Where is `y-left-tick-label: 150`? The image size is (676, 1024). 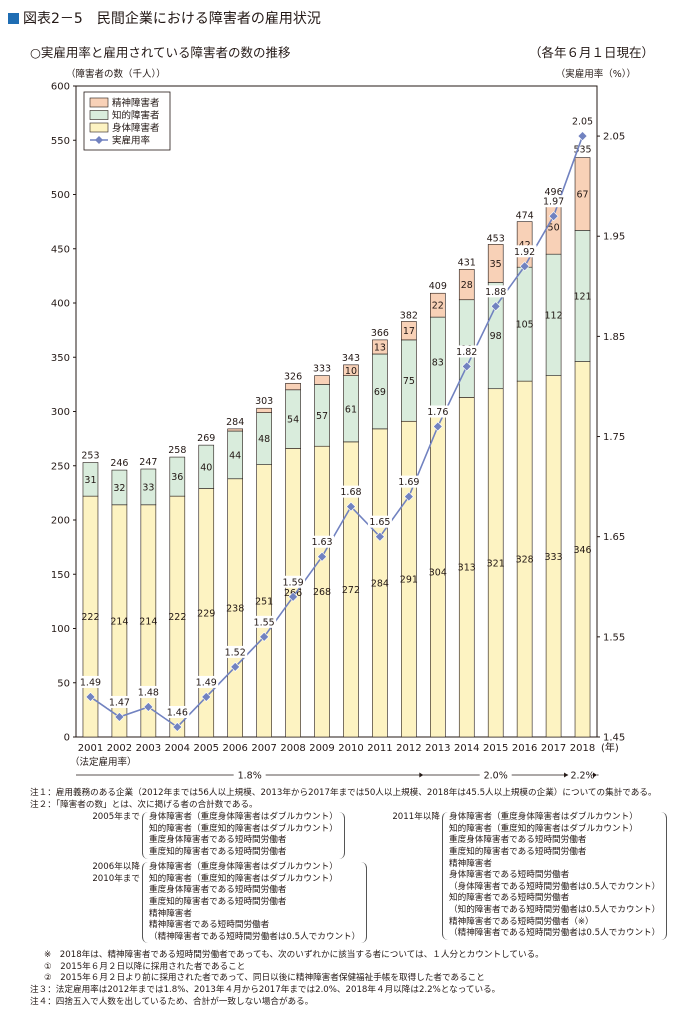
y-left-tick-label: 150 is located at coordinates (60, 575).